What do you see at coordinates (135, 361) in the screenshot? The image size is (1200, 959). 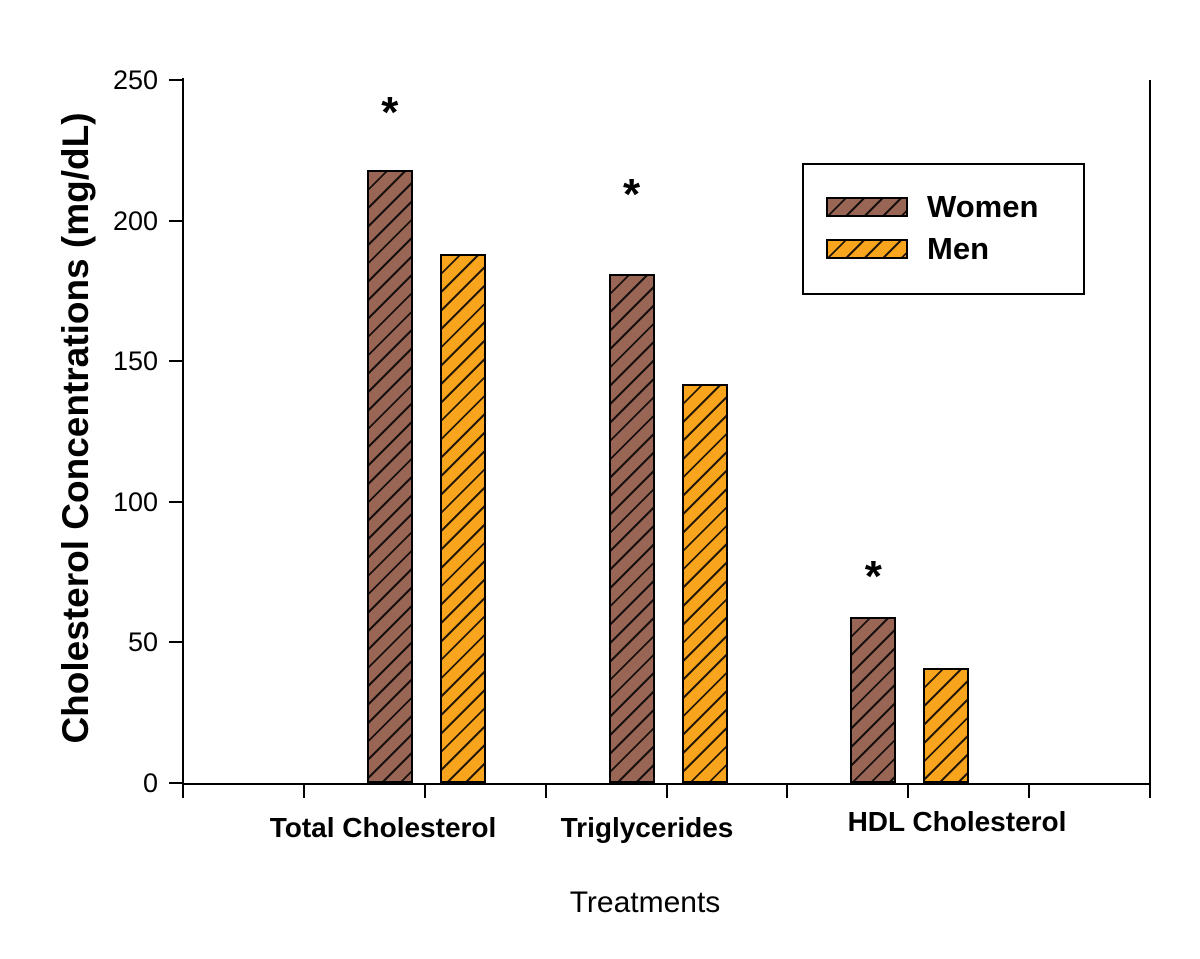 I see `y-tick-label: 150` at bounding box center [135, 361].